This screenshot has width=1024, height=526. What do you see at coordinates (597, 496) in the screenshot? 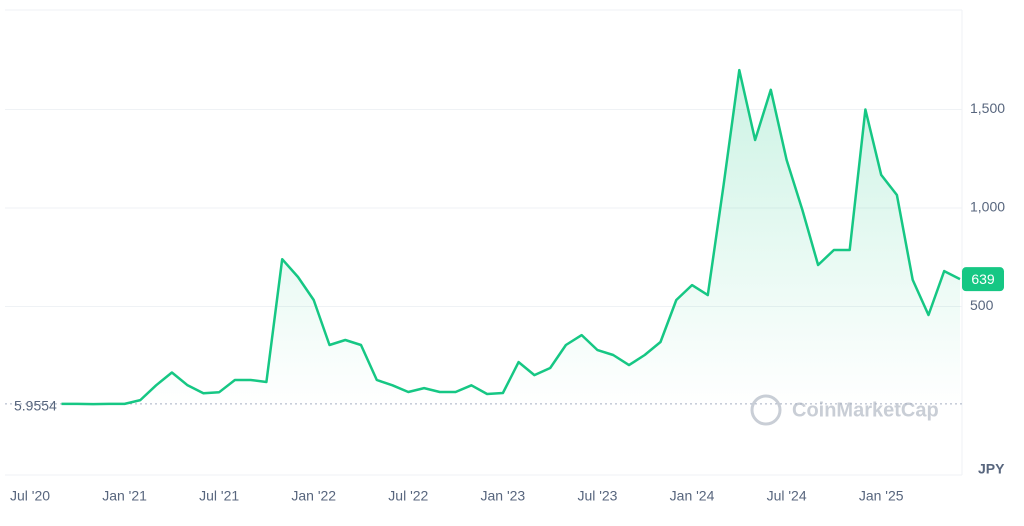
I see `x-tick-label: Jul '23` at bounding box center [597, 496].